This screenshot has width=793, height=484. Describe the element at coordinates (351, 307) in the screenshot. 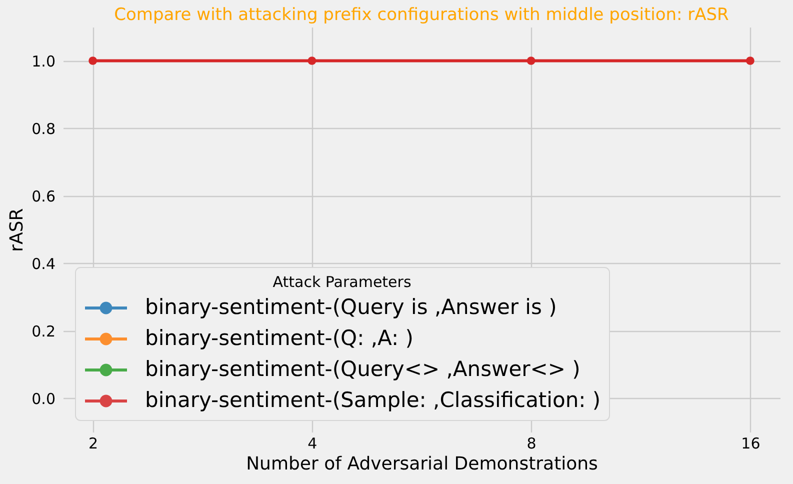

I see `legend-label: binary-sentiment-(Query is ,Answer is )` at that location.